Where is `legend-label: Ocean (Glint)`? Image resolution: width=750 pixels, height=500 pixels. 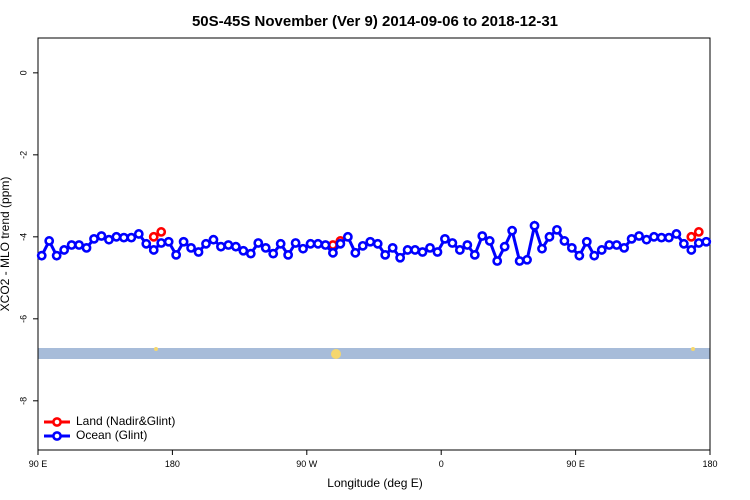
legend-label: Ocean (Glint) is located at coordinates (111, 435).